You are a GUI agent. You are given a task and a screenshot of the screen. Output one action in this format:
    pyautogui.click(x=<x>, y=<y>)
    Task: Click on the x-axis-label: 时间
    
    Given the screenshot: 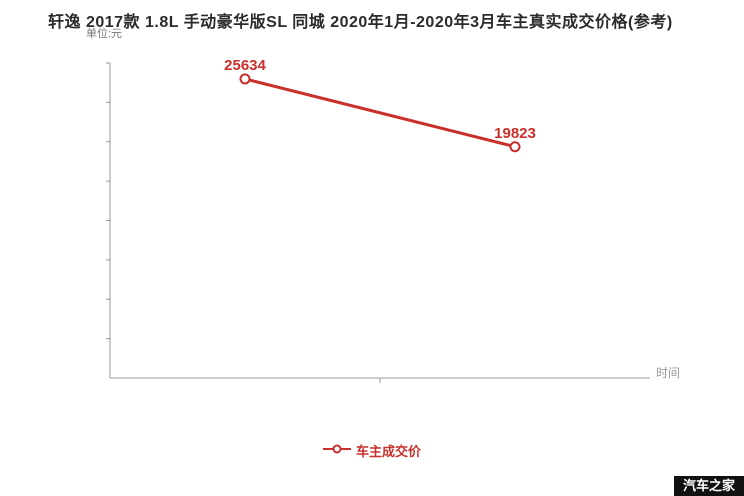 What is the action you would take?
    pyautogui.click(x=668, y=373)
    